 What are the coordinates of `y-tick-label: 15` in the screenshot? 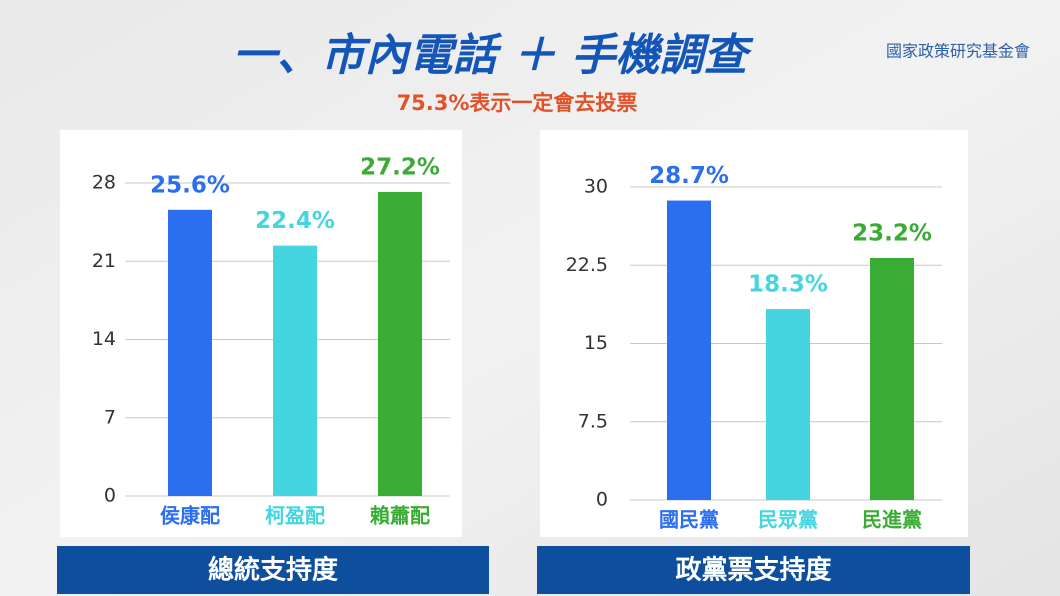 It's located at (596, 343).